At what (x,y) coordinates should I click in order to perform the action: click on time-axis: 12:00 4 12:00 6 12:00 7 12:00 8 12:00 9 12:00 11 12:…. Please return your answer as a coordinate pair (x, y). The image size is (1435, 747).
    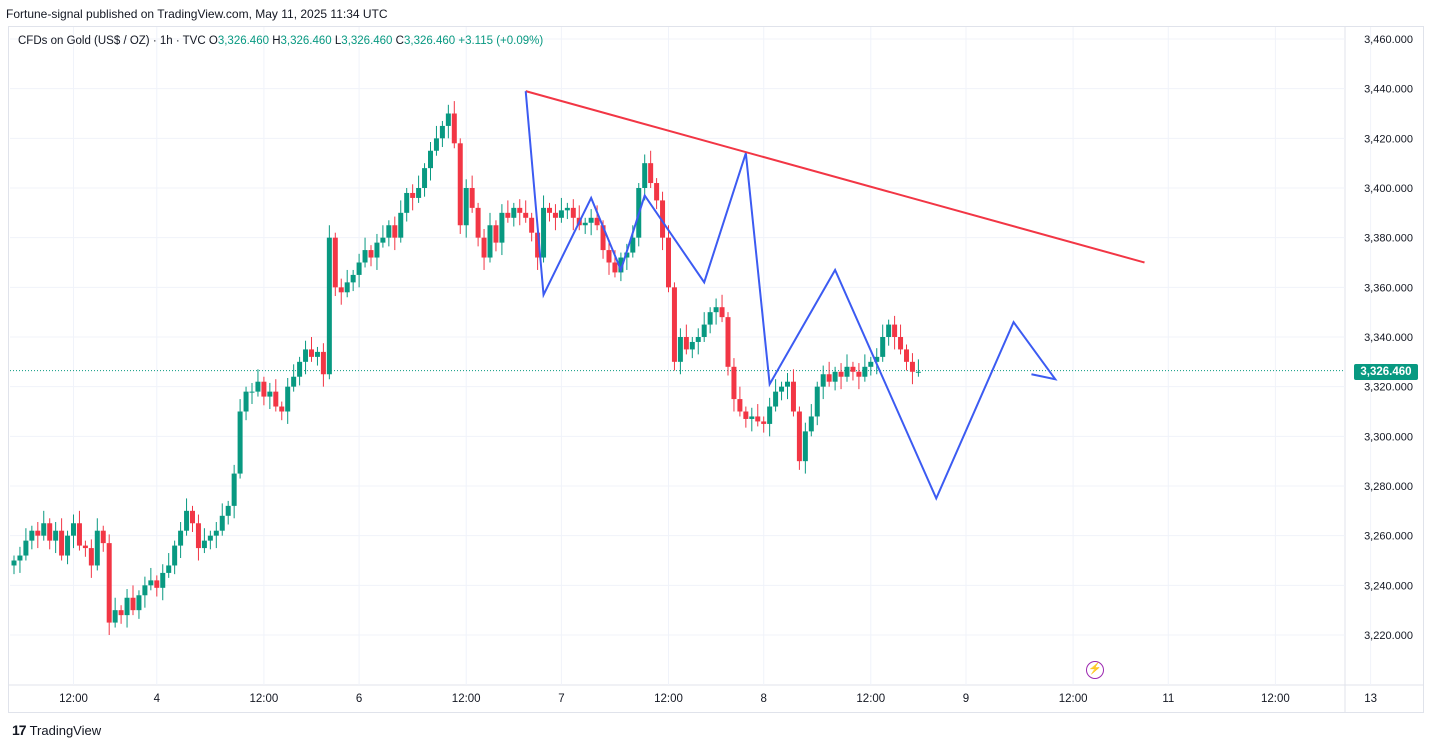
    Looking at the image, I should click on (718, 699).